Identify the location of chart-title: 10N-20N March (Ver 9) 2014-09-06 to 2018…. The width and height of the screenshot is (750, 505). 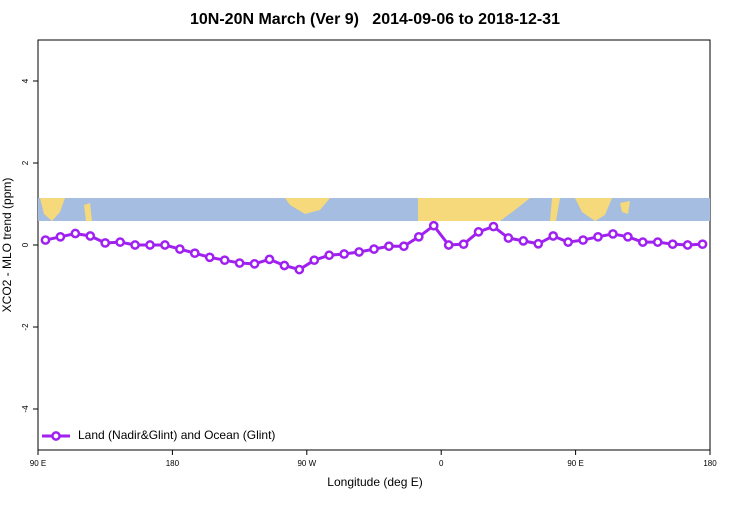
(375, 19).